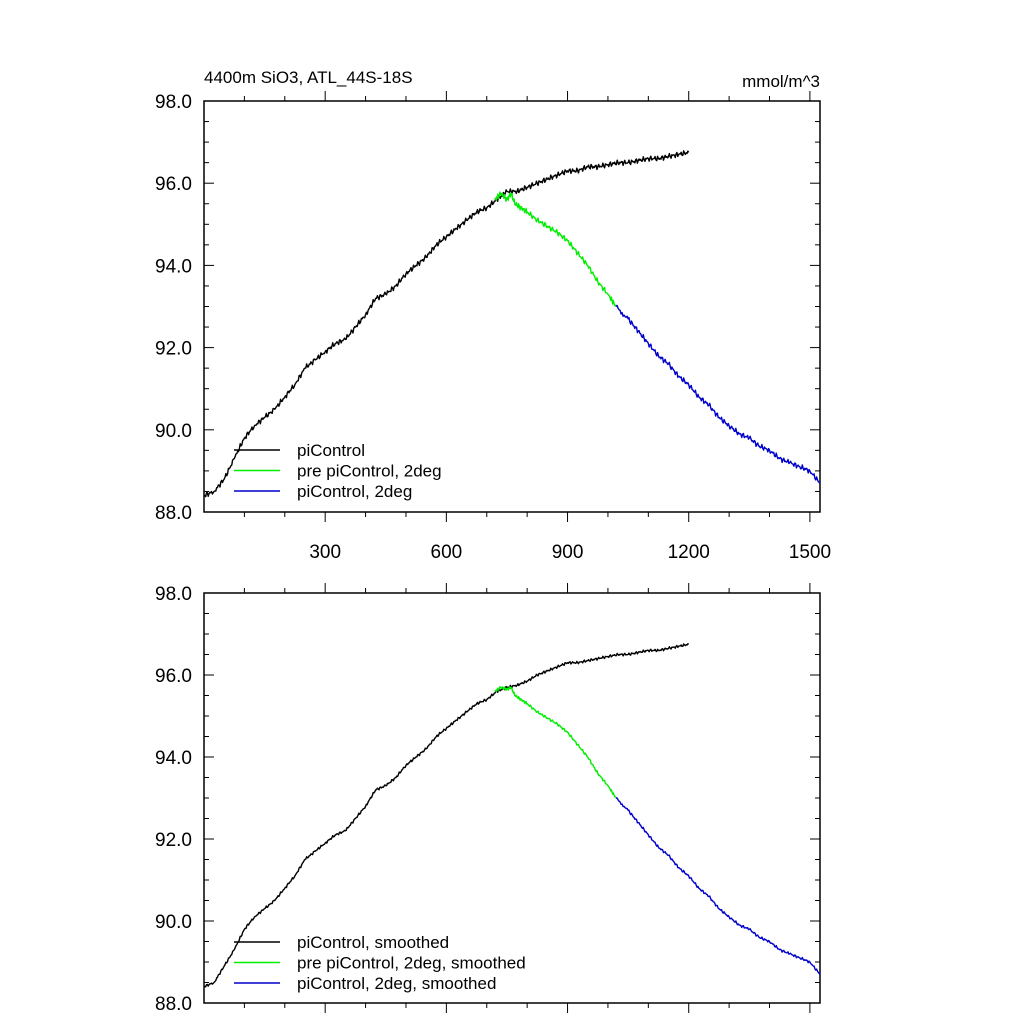 The image size is (1024, 1029). What do you see at coordinates (411, 963) in the screenshot?
I see `legend-label-2: pre piControl, 2deg, smoothed` at bounding box center [411, 963].